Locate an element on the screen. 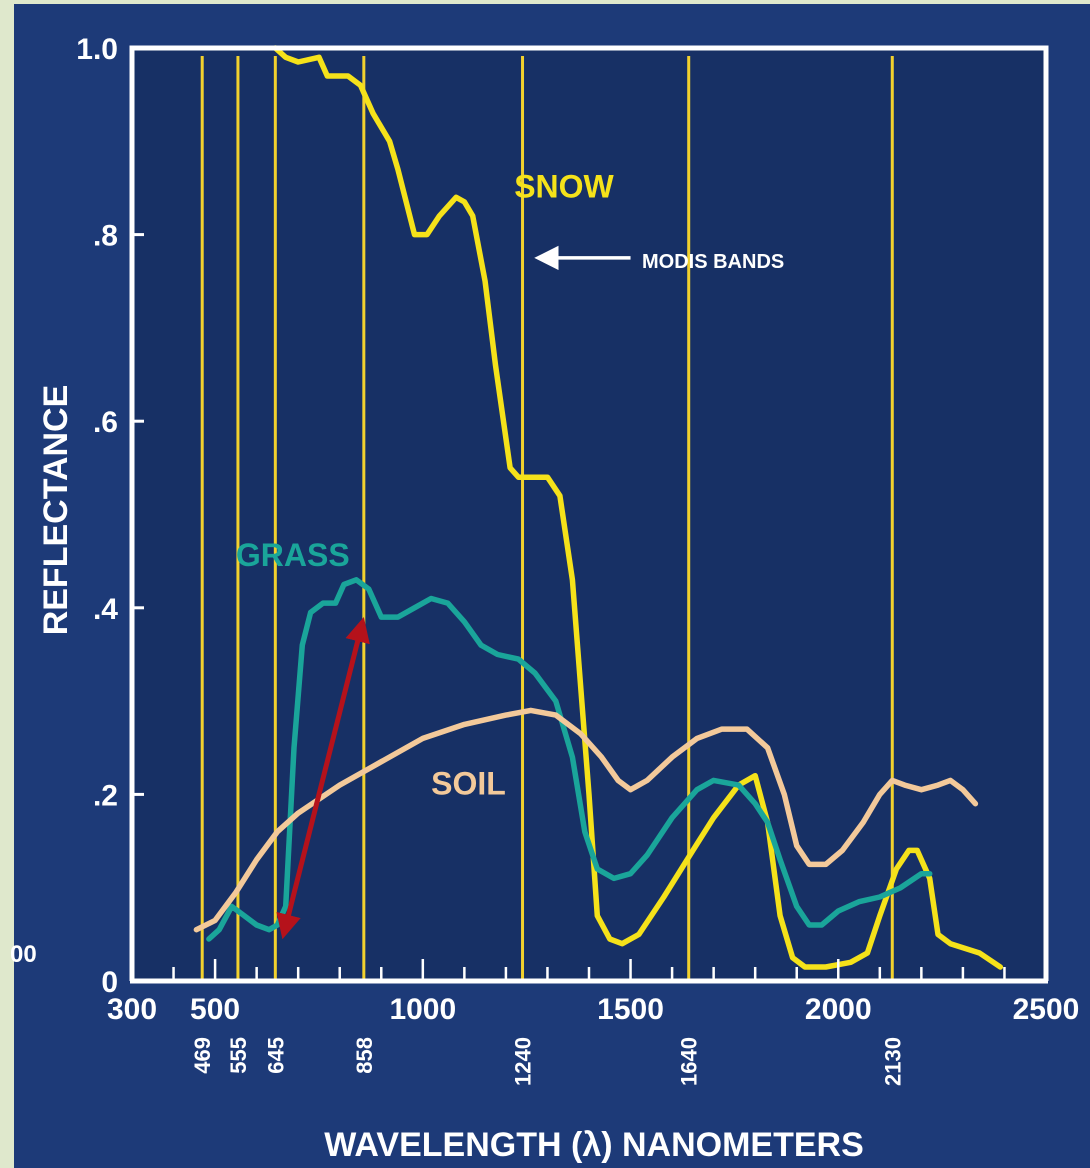 This screenshot has height=1168, width=1090. stray-label: 00 is located at coordinates (23, 954).